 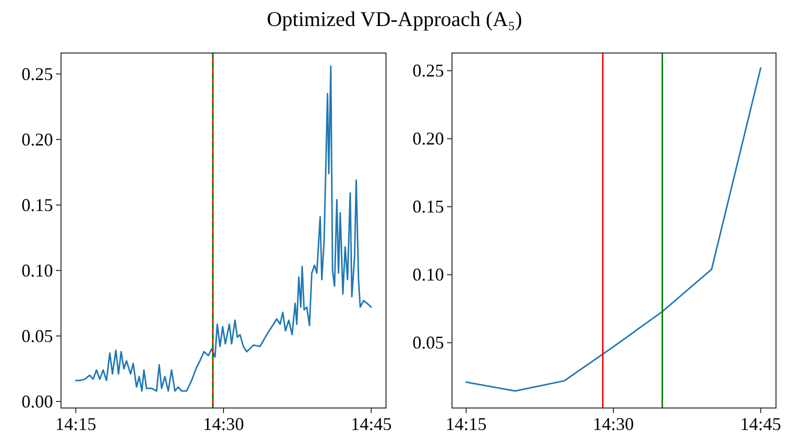 I want to click on chart-title: Optimized VD-Approach (A₅), so click(x=394, y=19).